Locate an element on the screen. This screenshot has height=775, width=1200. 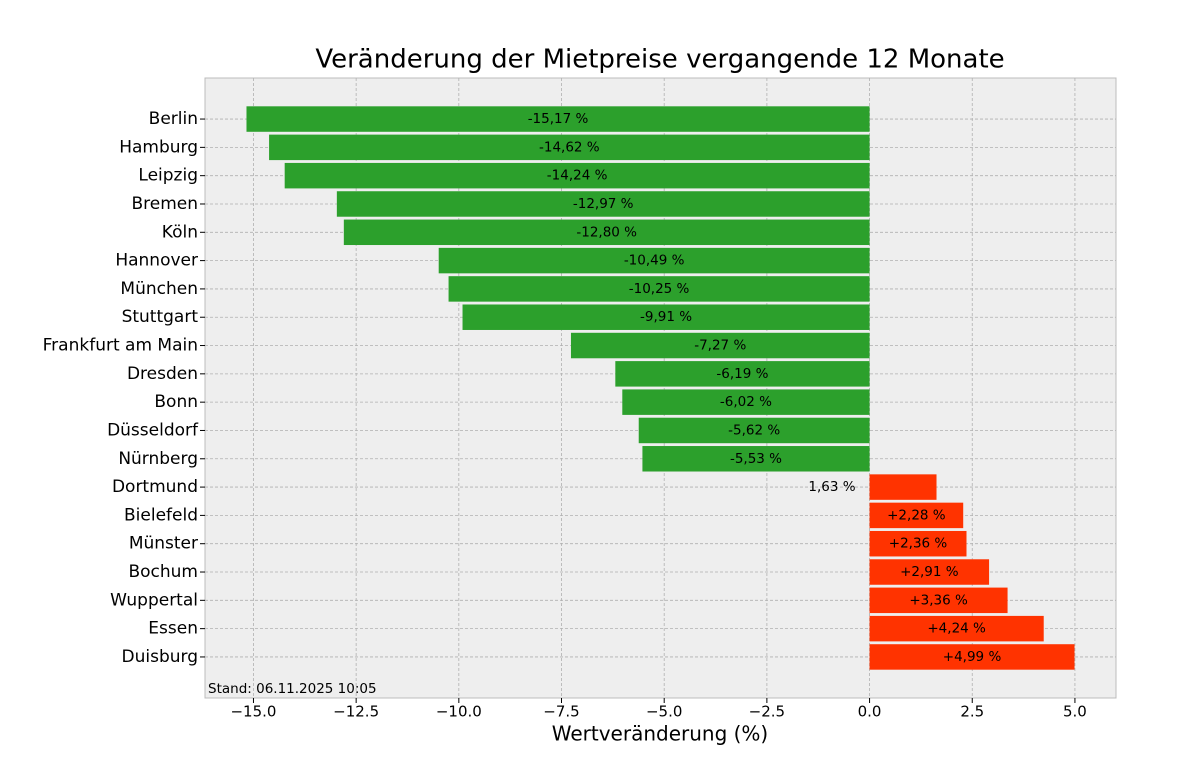
value-label: -6,02 % is located at coordinates (746, 402).